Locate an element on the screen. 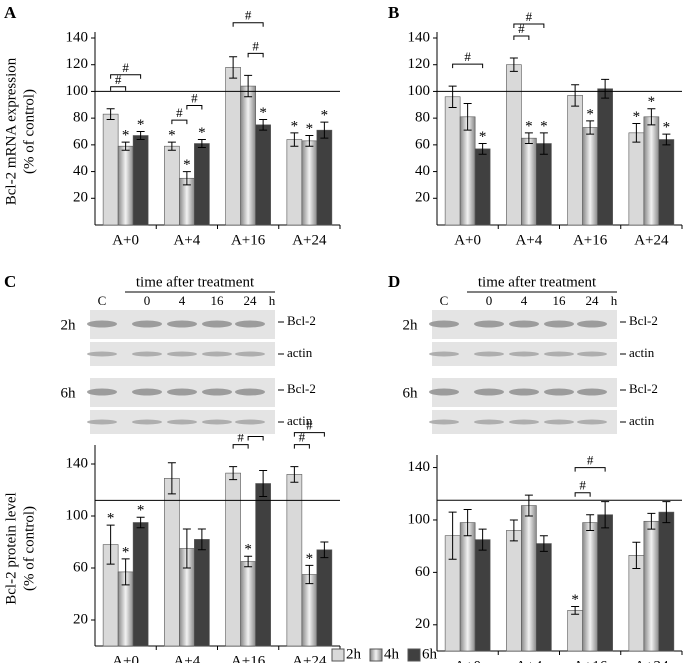 The image size is (685, 663). lane-label: 16 is located at coordinates (560, 300).